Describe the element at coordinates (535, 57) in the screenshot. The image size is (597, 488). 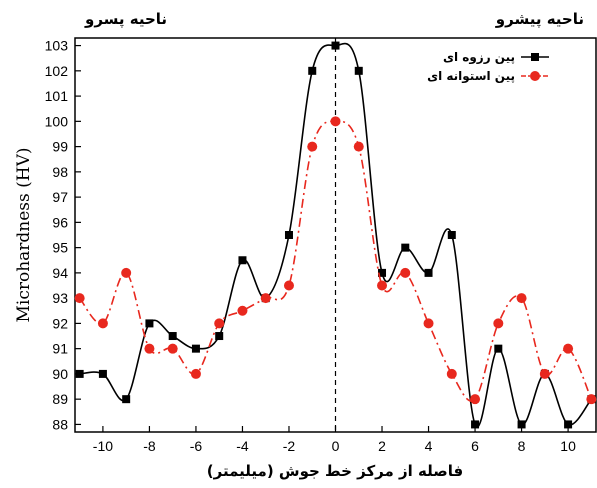
I see `legend-marker-square` at that location.